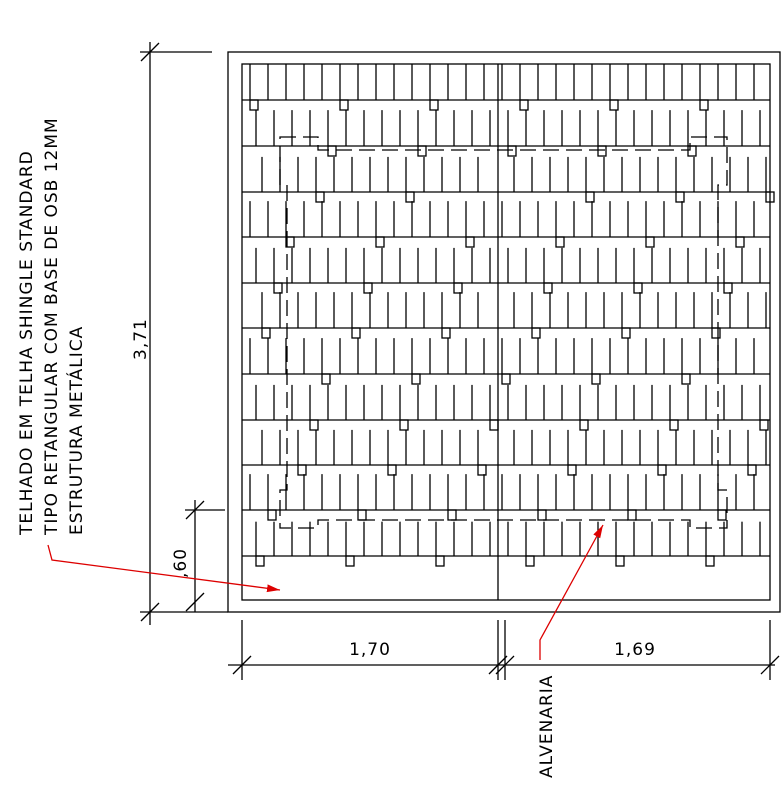 The height and width of the screenshot is (789, 782). Describe the element at coordinates (27, 343) in the screenshot. I see `note-line: TELHADO EM TELHA SHINGLE STANDARD` at that location.